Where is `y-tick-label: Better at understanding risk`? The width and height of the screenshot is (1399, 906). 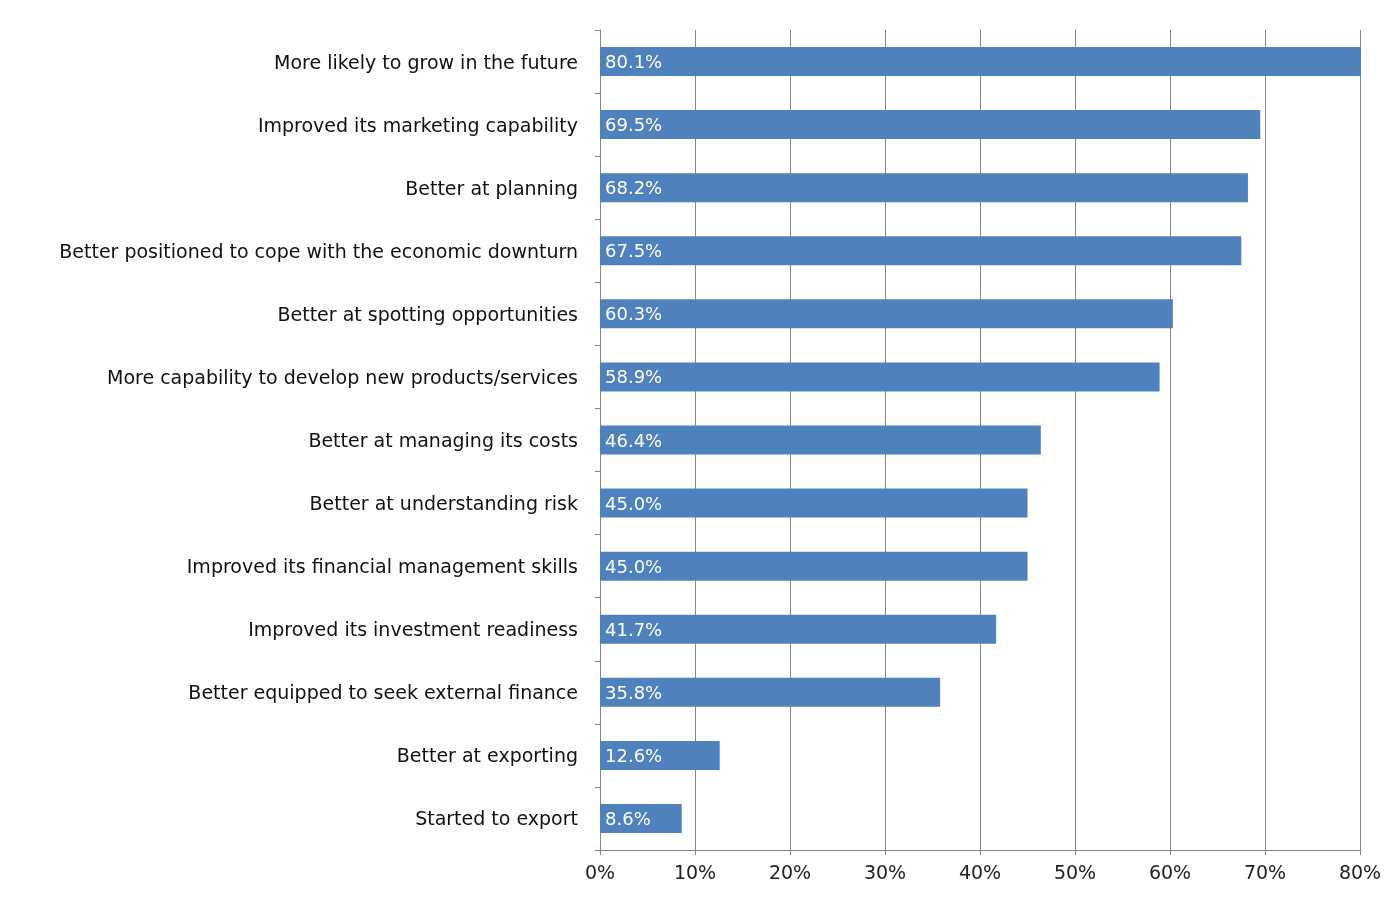 y-tick-label: Better at understanding risk is located at coordinates (443, 503).